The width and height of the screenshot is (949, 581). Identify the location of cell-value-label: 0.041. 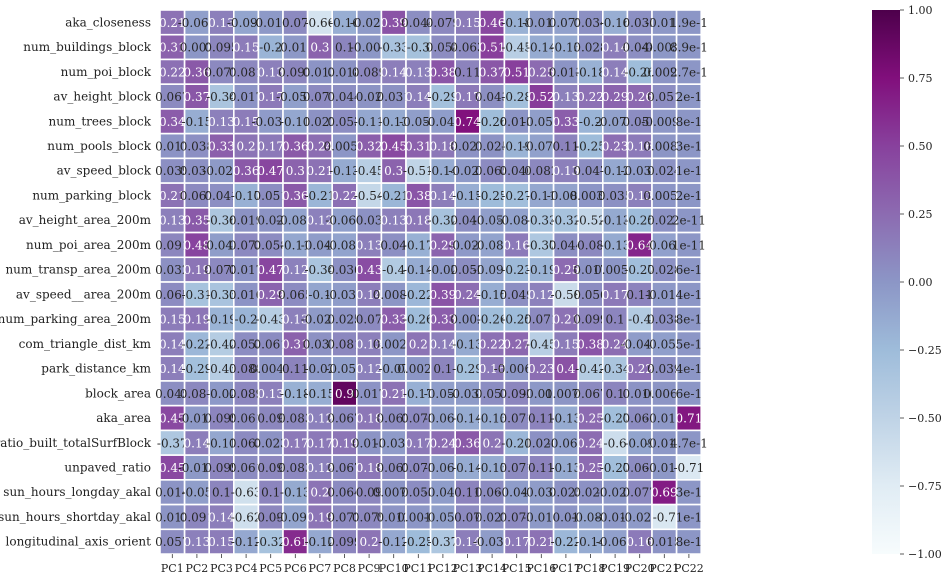
(221, 196).